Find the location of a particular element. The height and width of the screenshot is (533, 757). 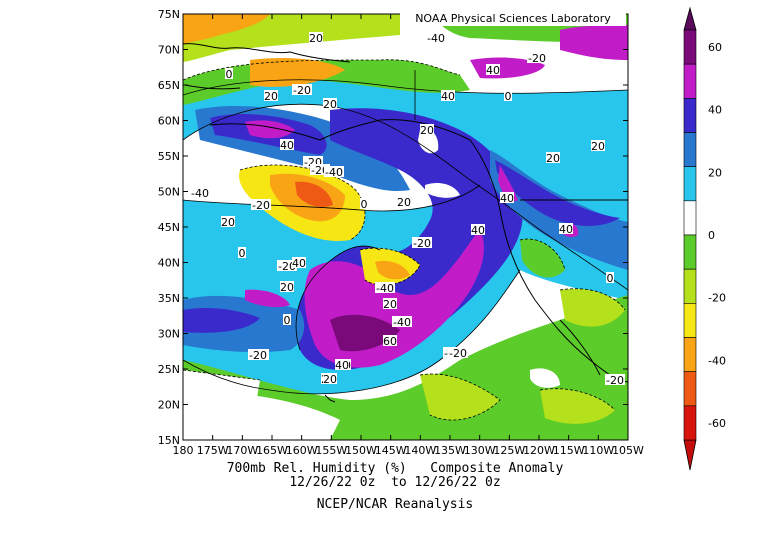

lon-label: 145W is located at coordinates (391, 450).